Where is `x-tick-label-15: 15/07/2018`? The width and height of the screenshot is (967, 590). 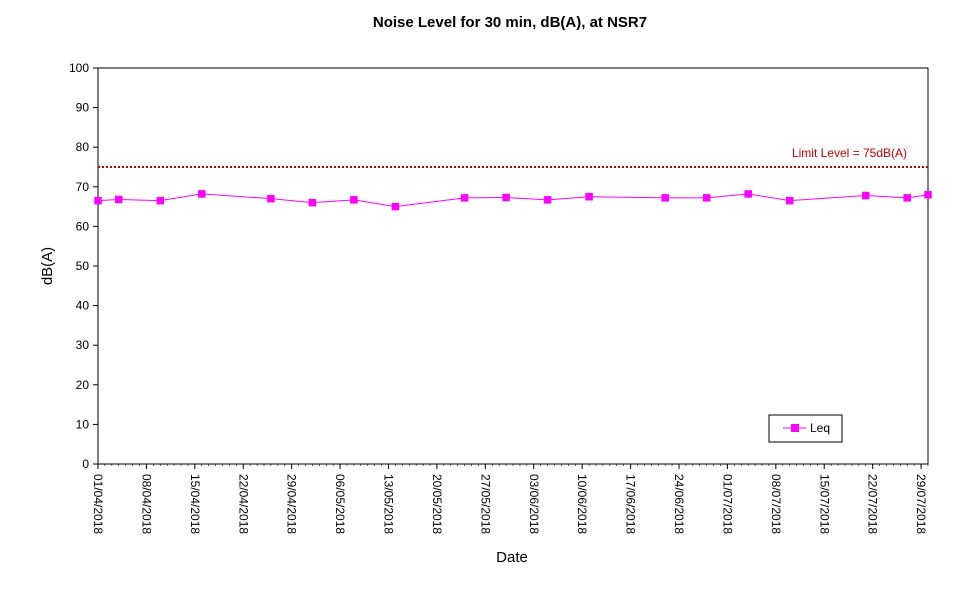 x-tick-label-15: 15/07/2018 is located at coordinates (824, 504).